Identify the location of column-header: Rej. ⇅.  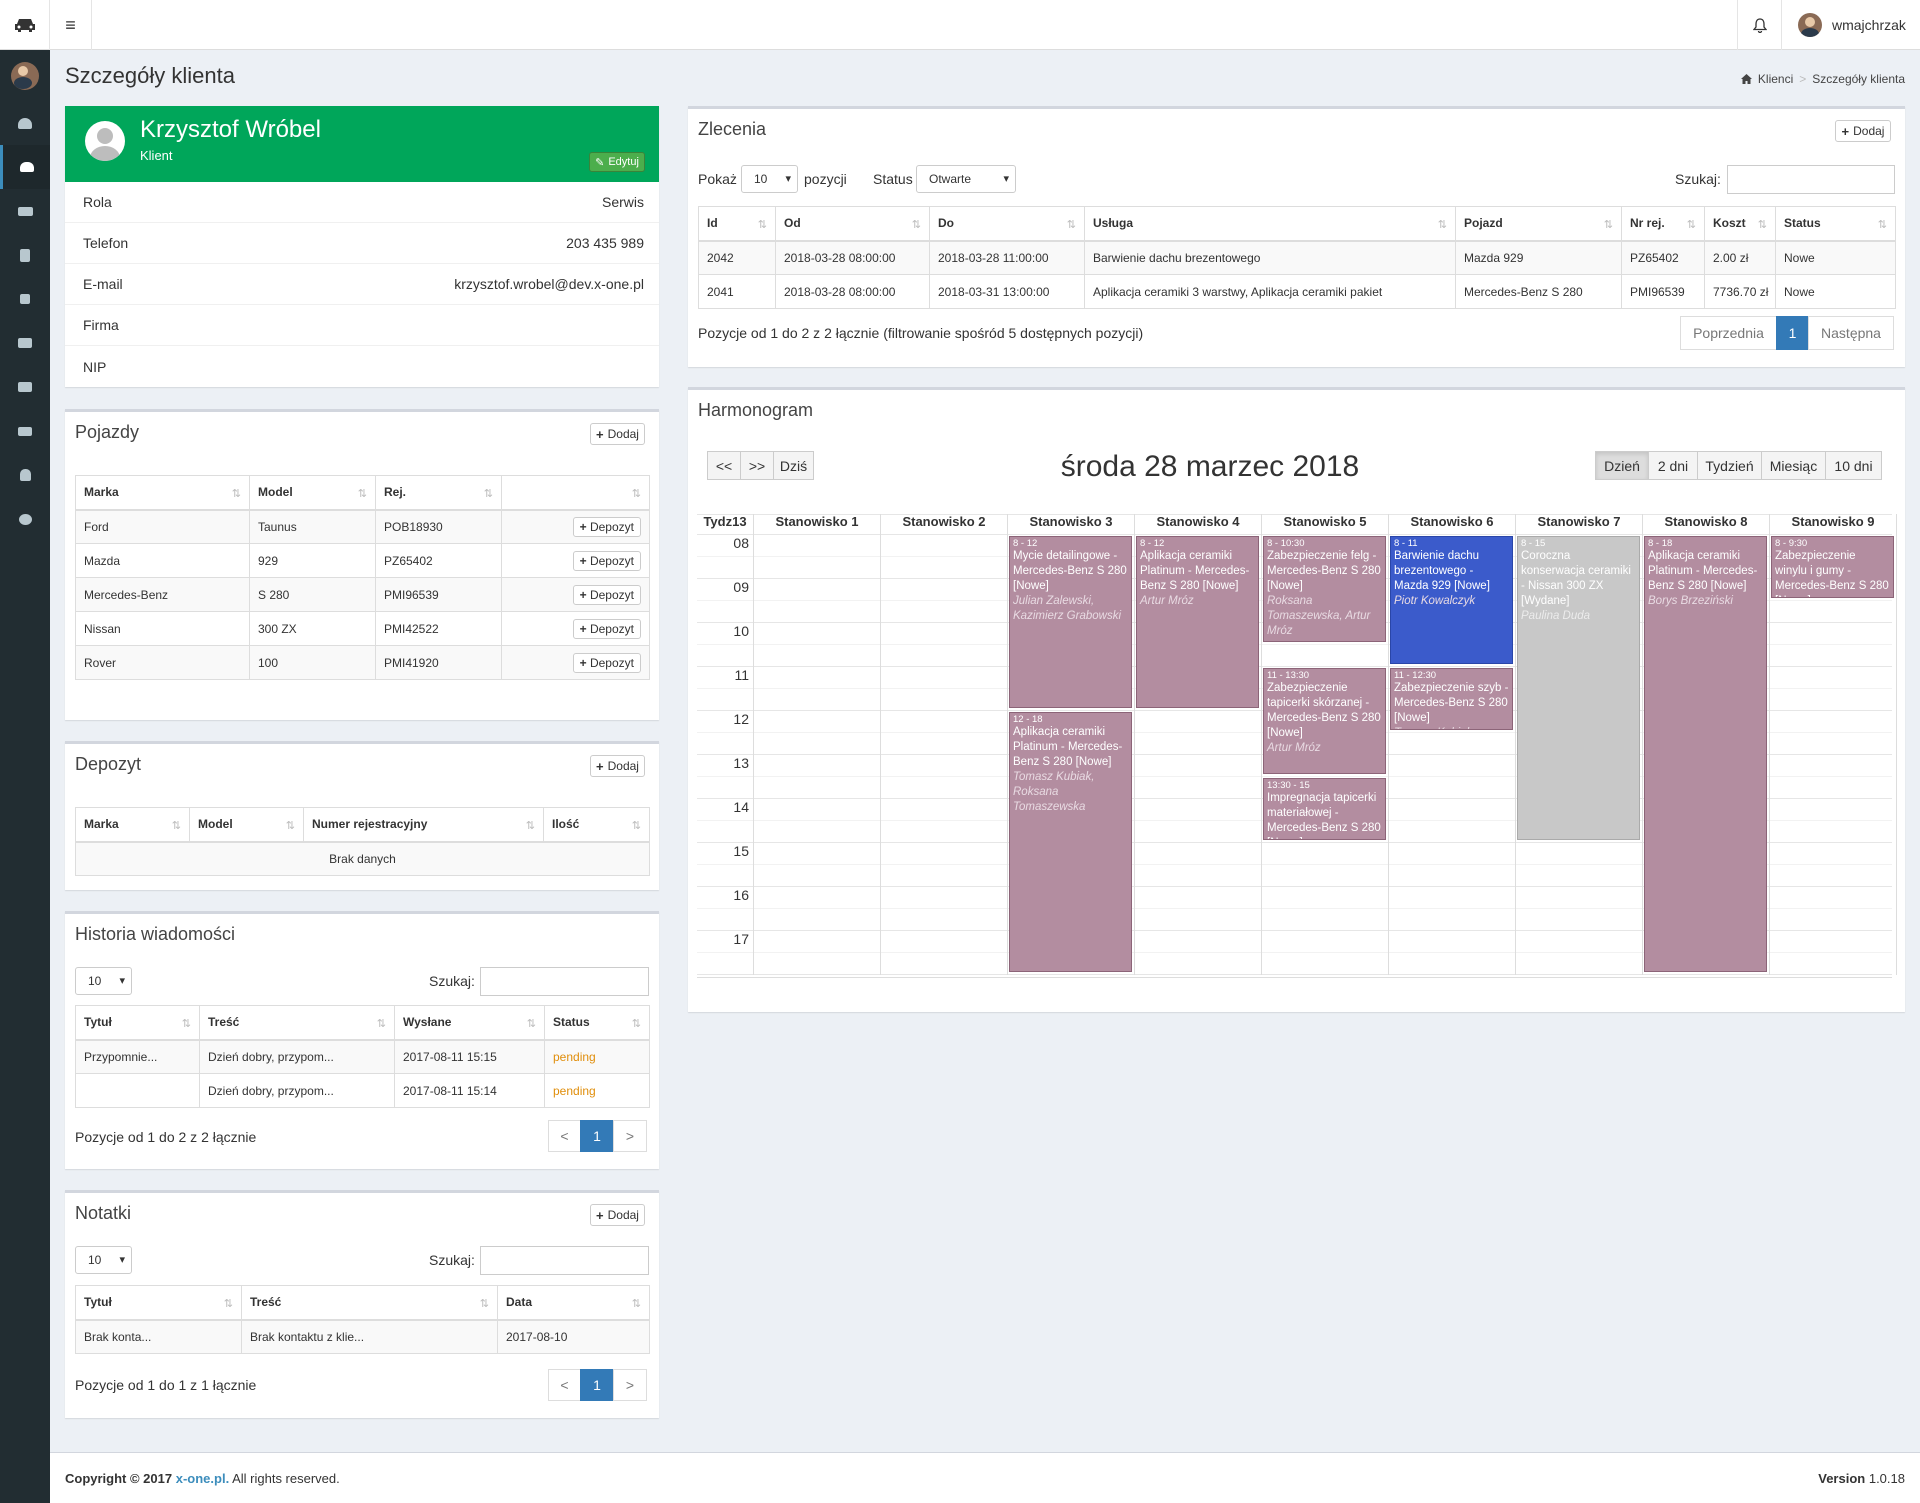
(438, 493).